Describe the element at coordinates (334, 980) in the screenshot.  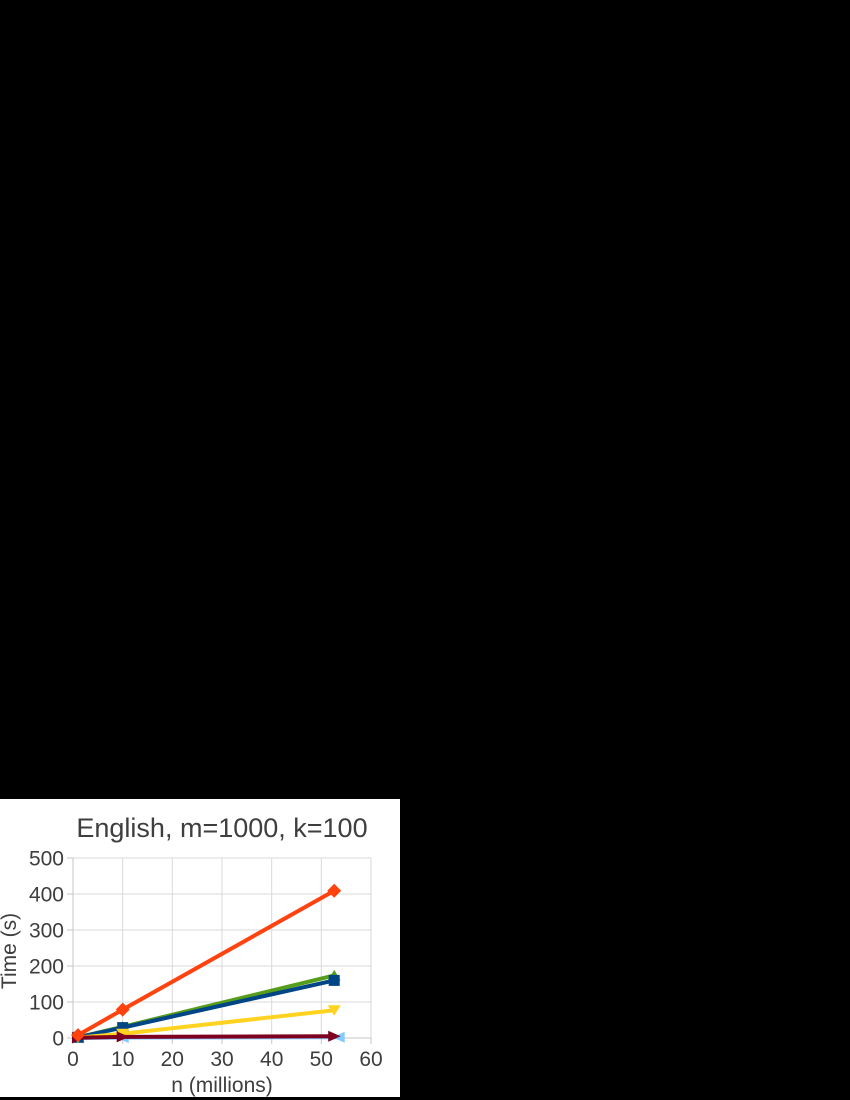
I see `blue-square-marker-square-icon` at that location.